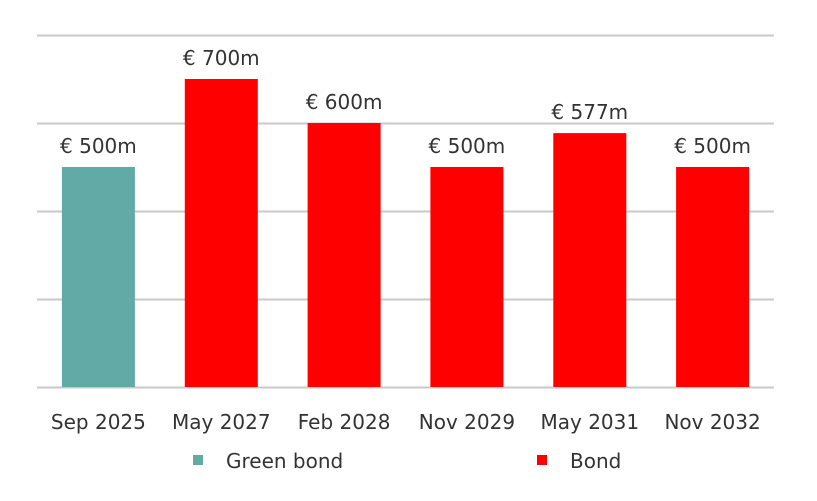 Image resolution: width=817 pixels, height=501 pixels. What do you see at coordinates (542, 460) in the screenshot?
I see `legend-swatch-bond` at bounding box center [542, 460].